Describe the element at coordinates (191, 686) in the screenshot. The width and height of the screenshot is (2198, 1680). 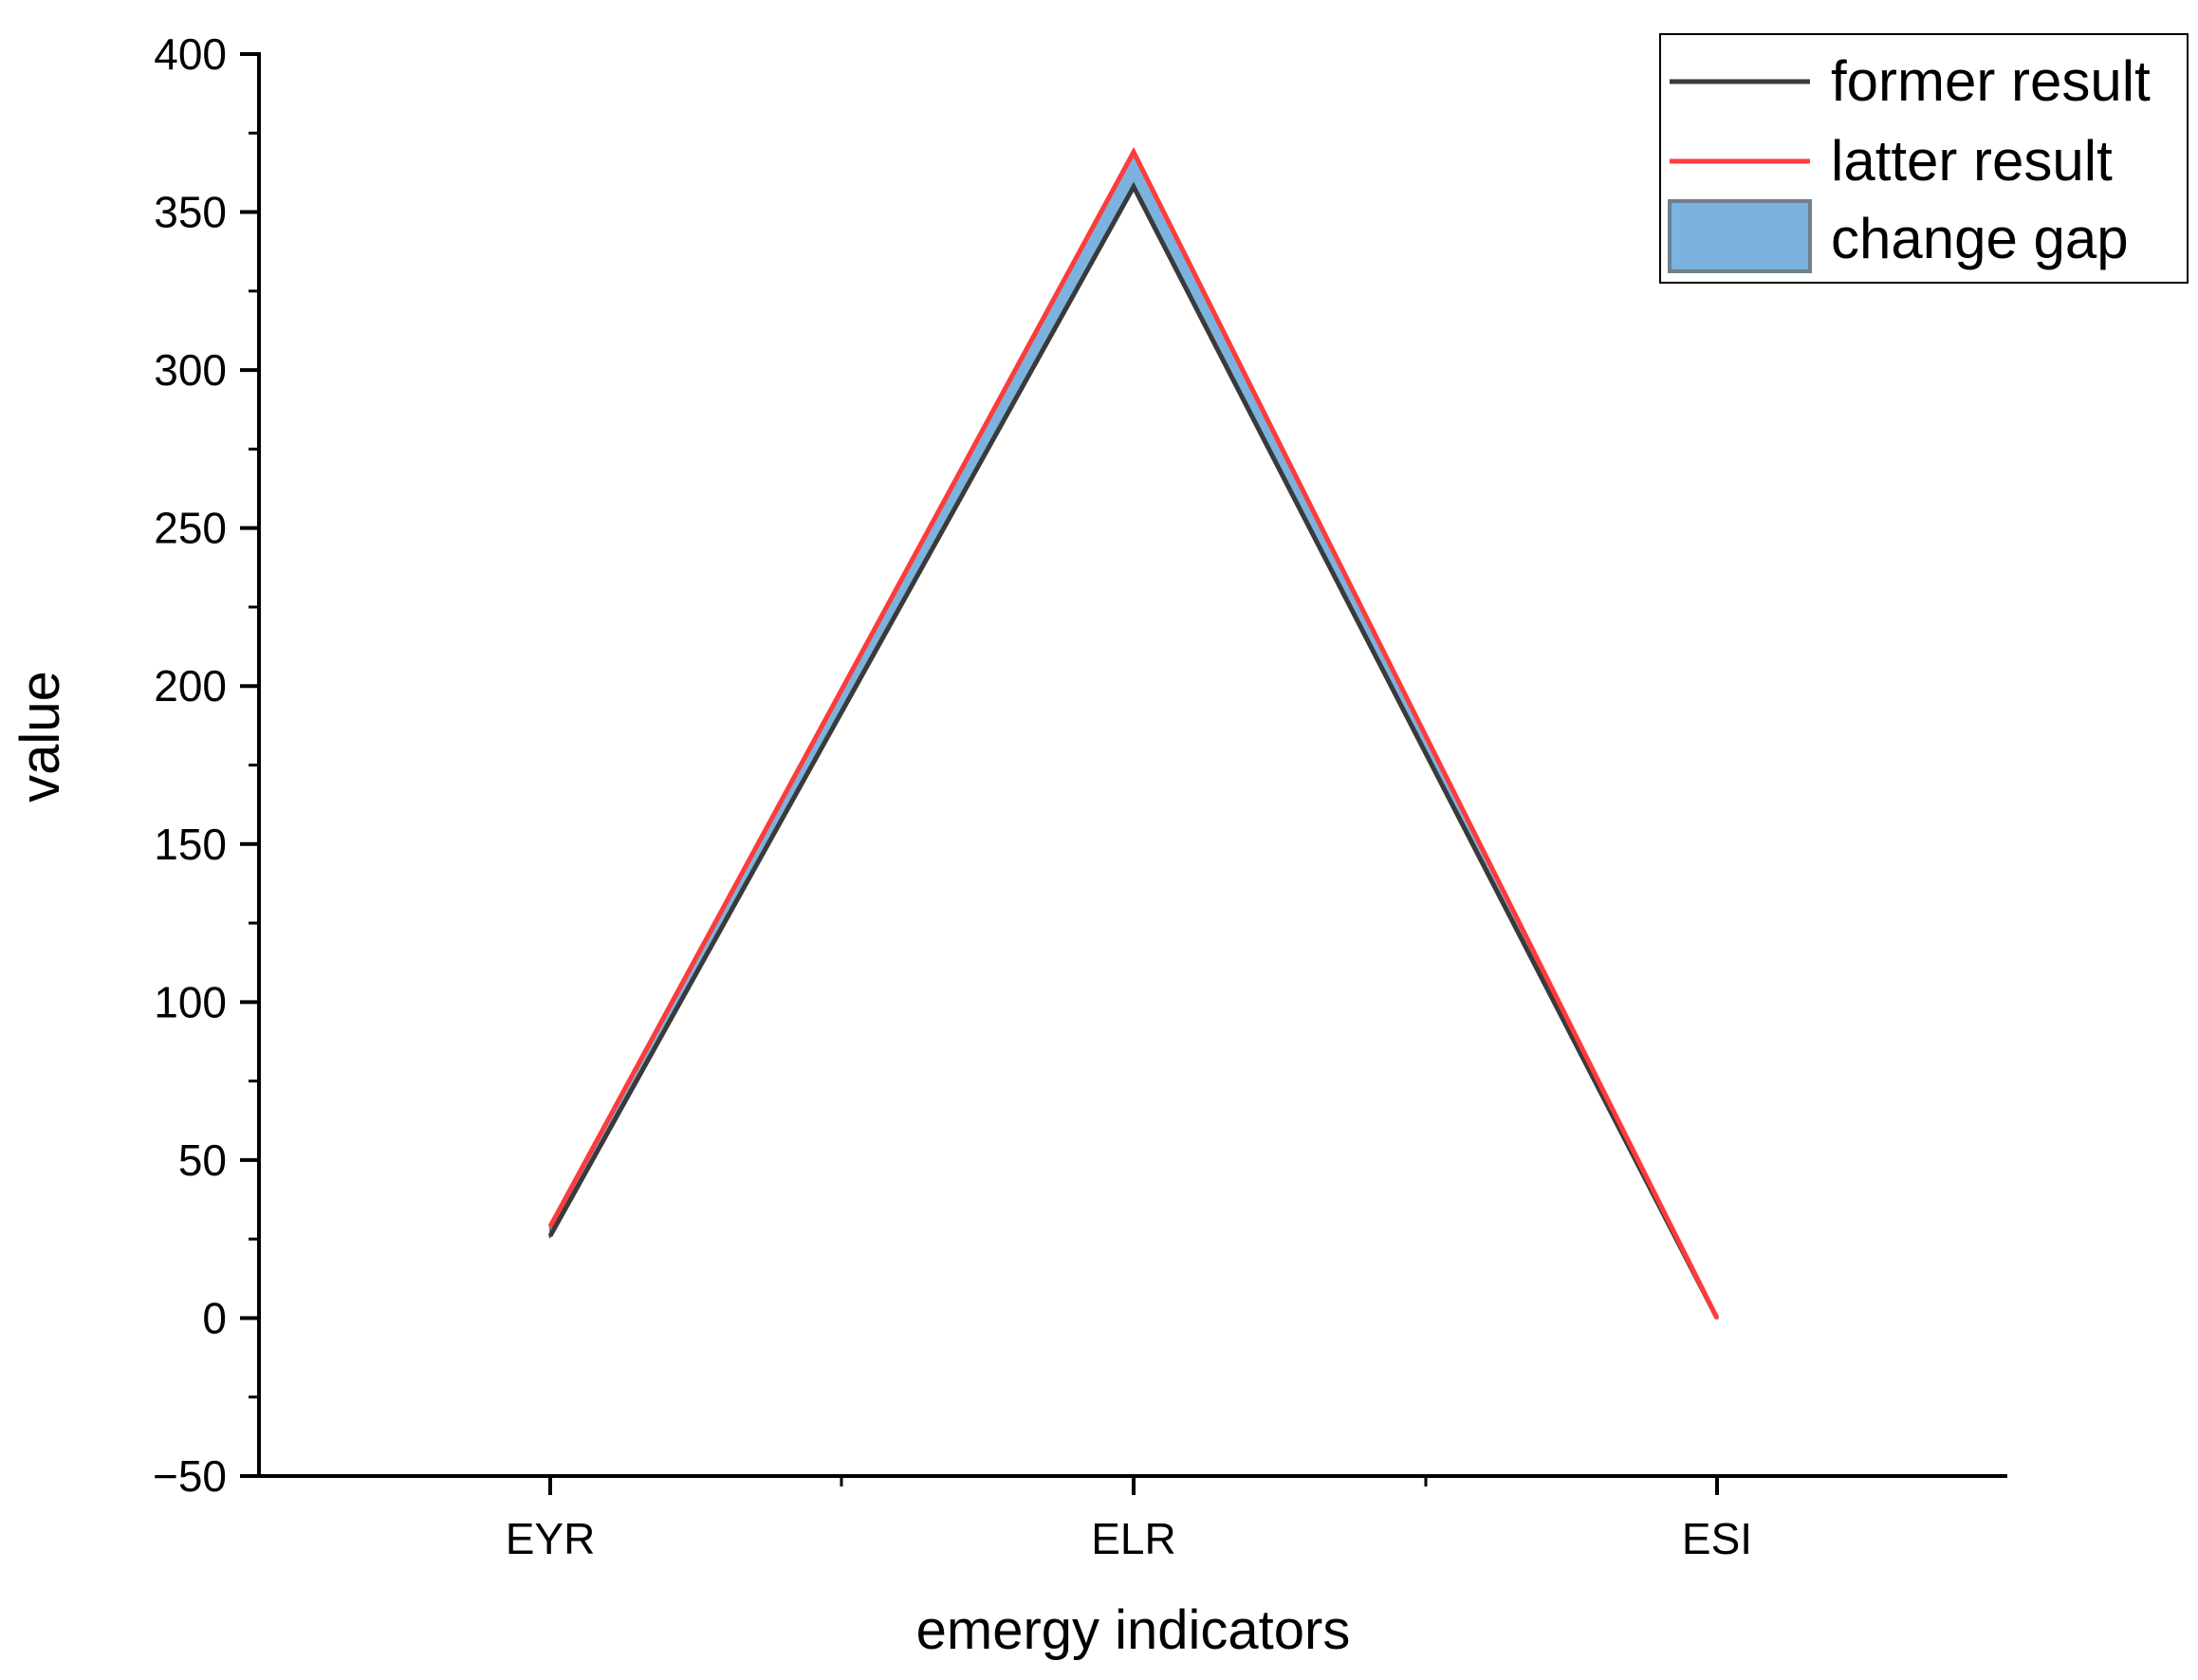
I see `y-tick-label: 200` at that location.